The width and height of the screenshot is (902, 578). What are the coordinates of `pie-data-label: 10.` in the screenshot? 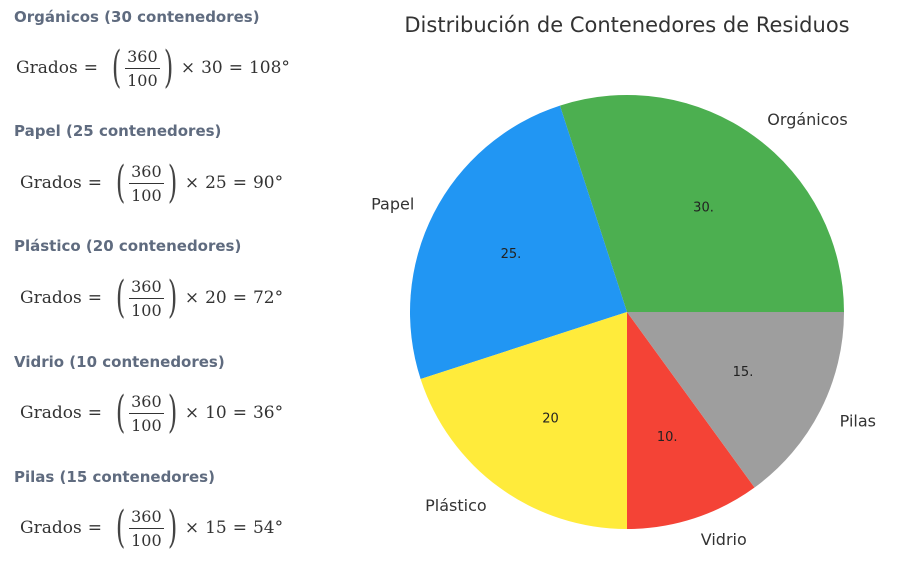 It's located at (667, 437).